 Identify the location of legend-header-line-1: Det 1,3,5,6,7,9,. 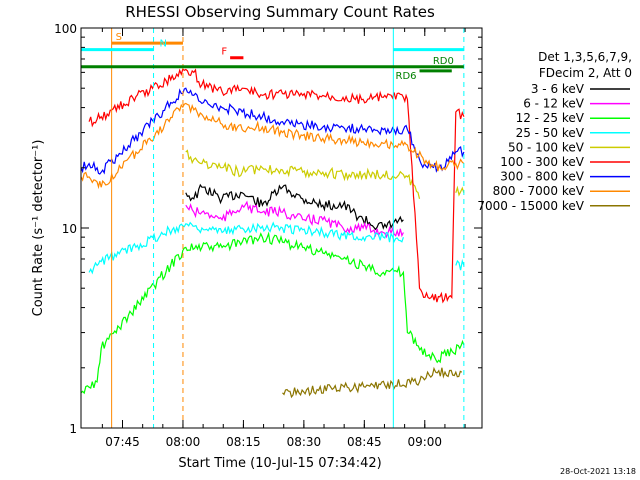
(585, 57).